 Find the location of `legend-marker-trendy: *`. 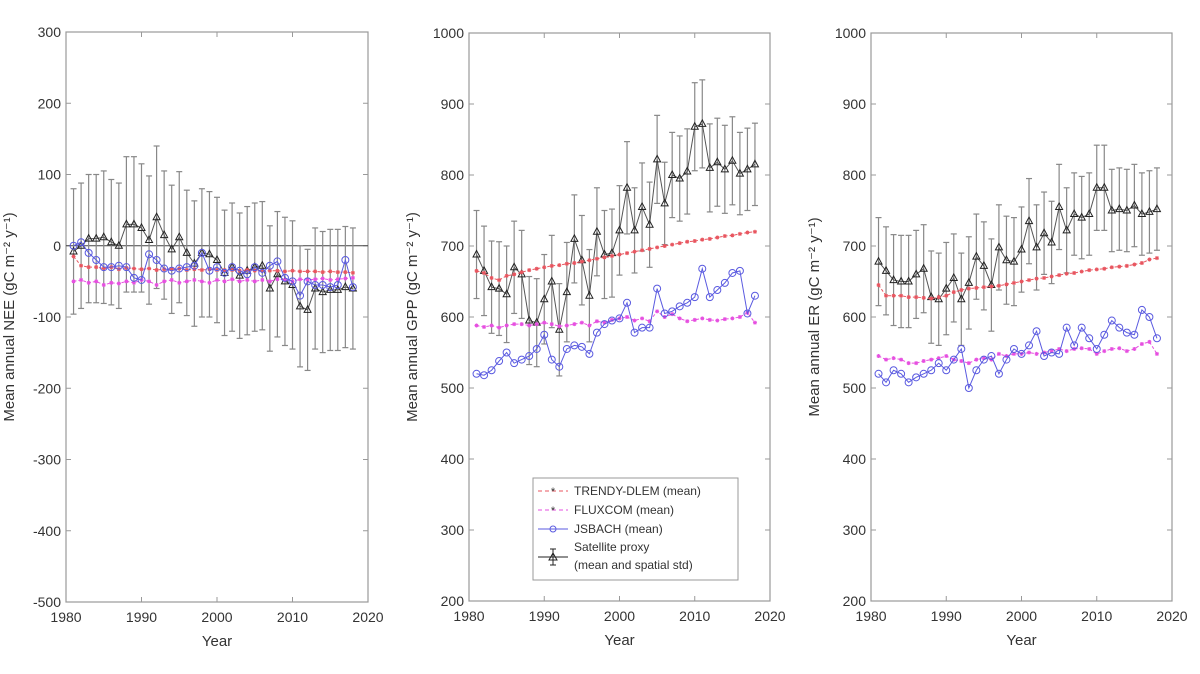

legend-marker-trendy: * is located at coordinates (553, 492).